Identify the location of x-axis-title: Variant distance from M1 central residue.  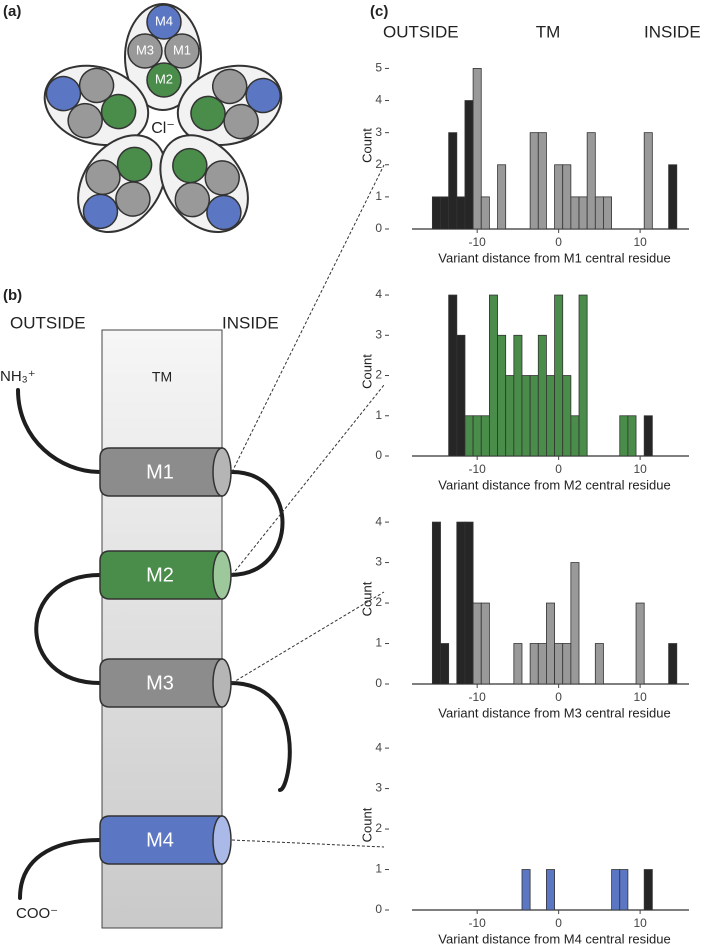
(554, 257).